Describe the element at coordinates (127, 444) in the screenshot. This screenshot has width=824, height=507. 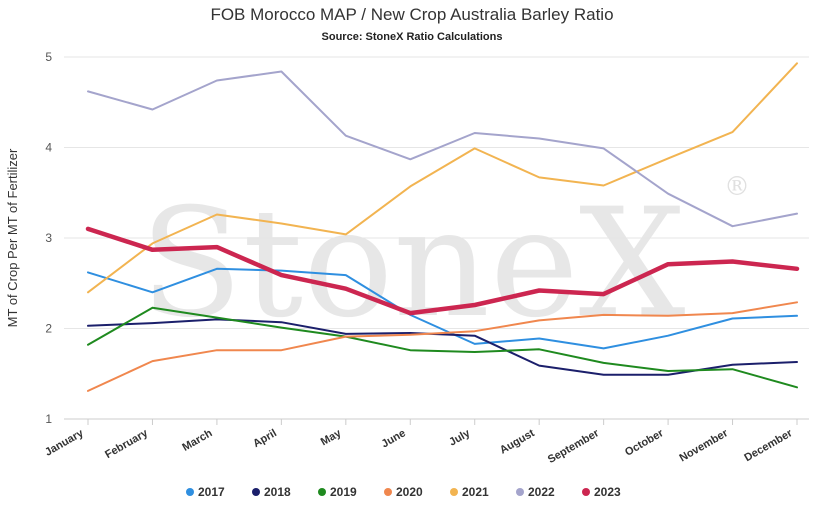
I see `x-tick-label: February` at that location.